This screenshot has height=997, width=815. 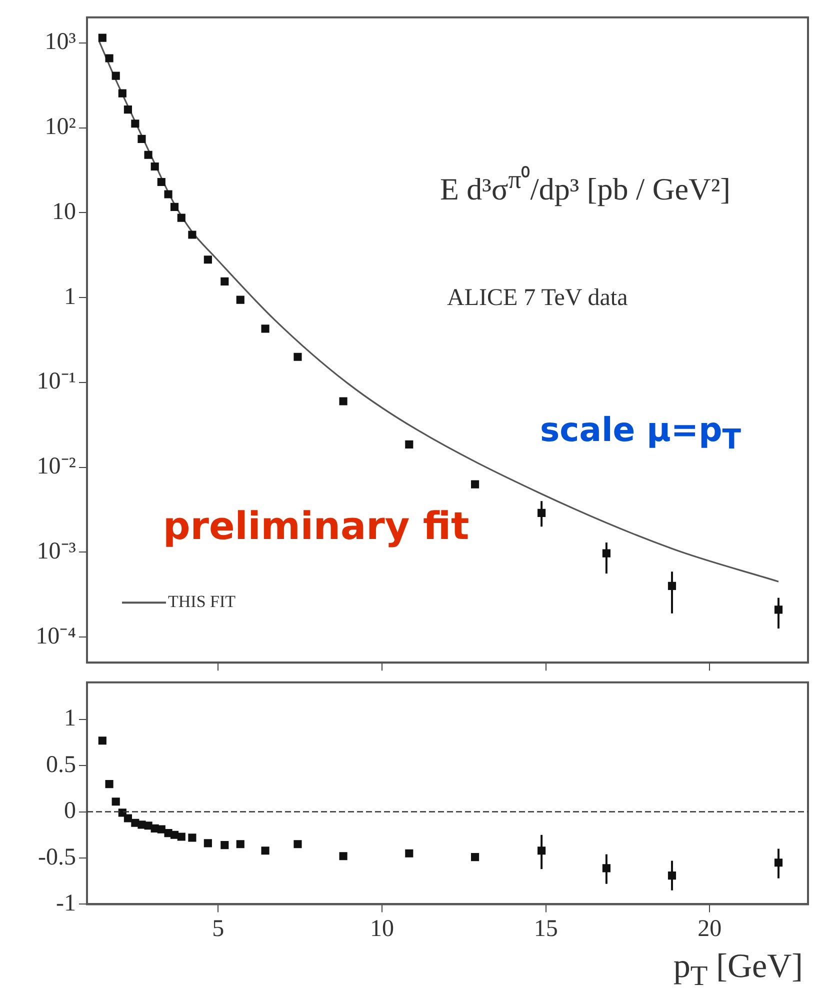 I want to click on y-tick-label: -0.5, so click(x=57, y=857).